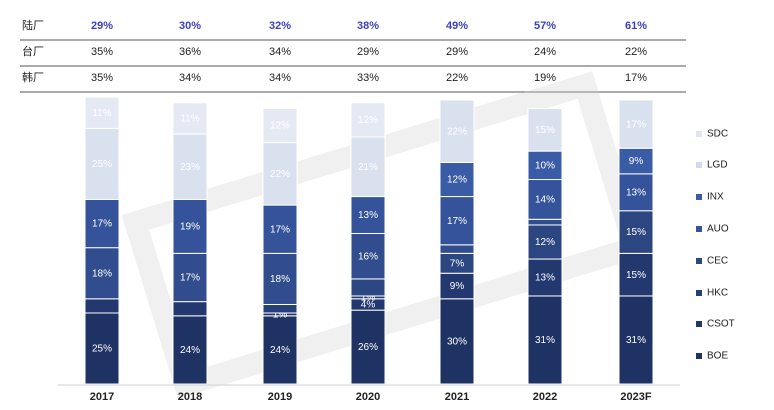  What do you see at coordinates (457, 263) in the screenshot?
I see `bar-value-label: 7%` at bounding box center [457, 263].